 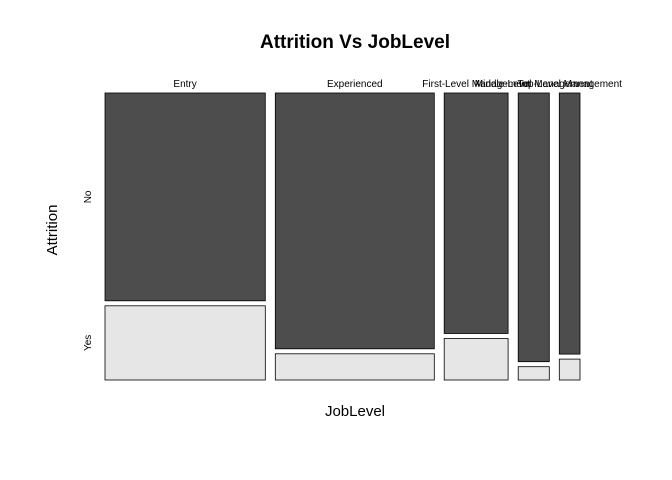 I want to click on y-tick-yes: Yes, so click(x=88, y=343).